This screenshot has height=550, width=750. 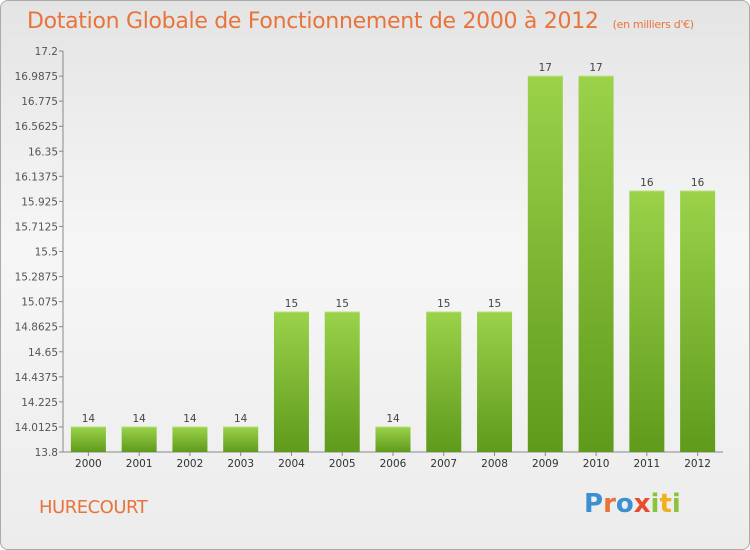 I want to click on x-tick-label: 2006, so click(x=393, y=464).